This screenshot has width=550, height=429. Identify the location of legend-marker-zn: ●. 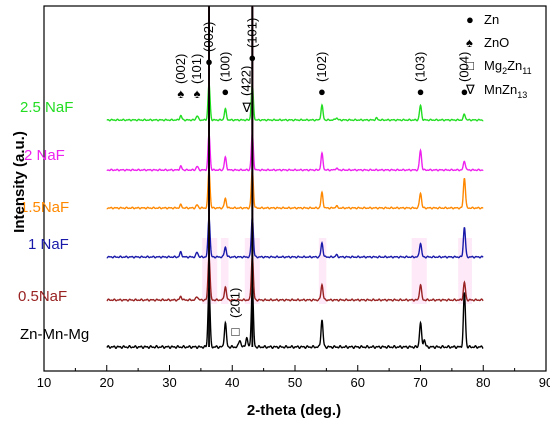
(470, 19).